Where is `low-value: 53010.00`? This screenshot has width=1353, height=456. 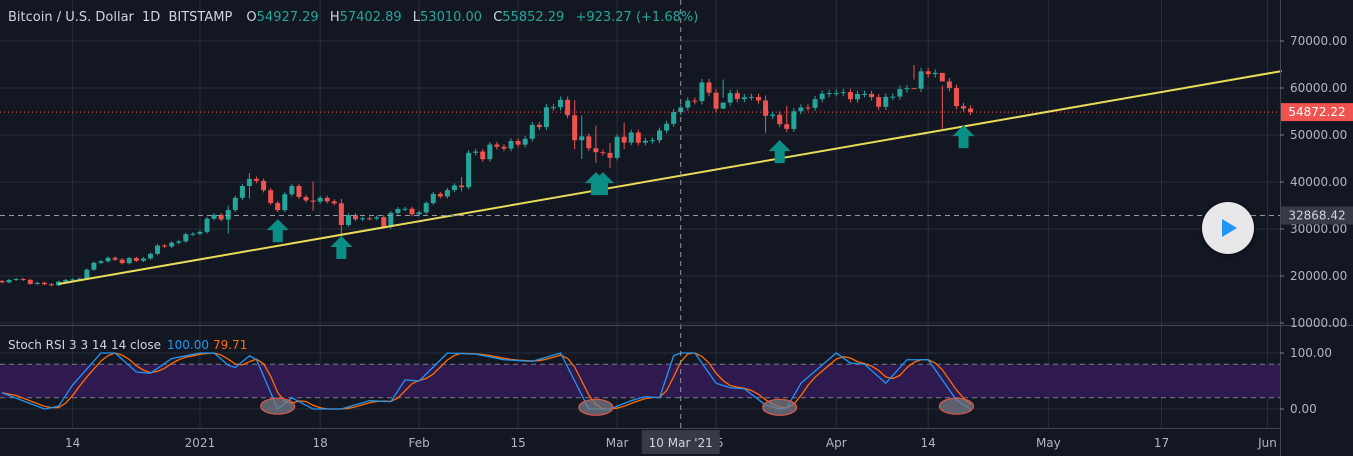 low-value: 53010.00 is located at coordinates (451, 17).